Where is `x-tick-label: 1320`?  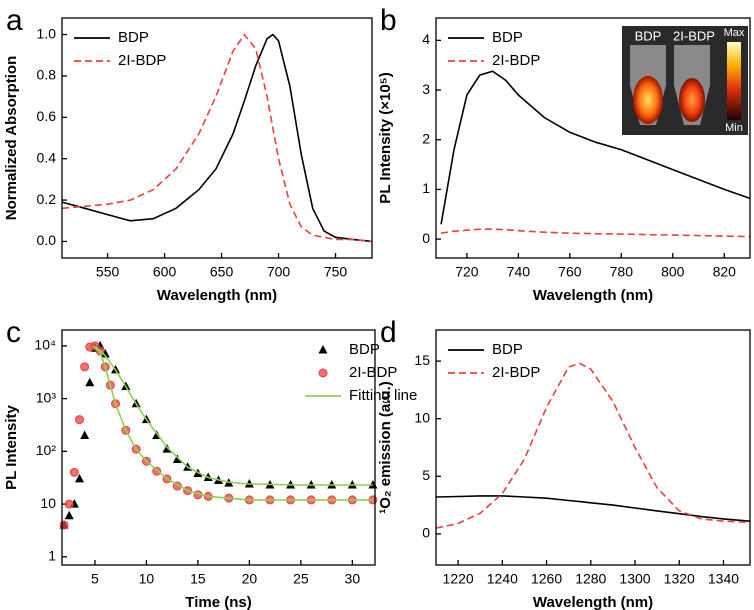
x-tick-label: 1320 is located at coordinates (679, 579).